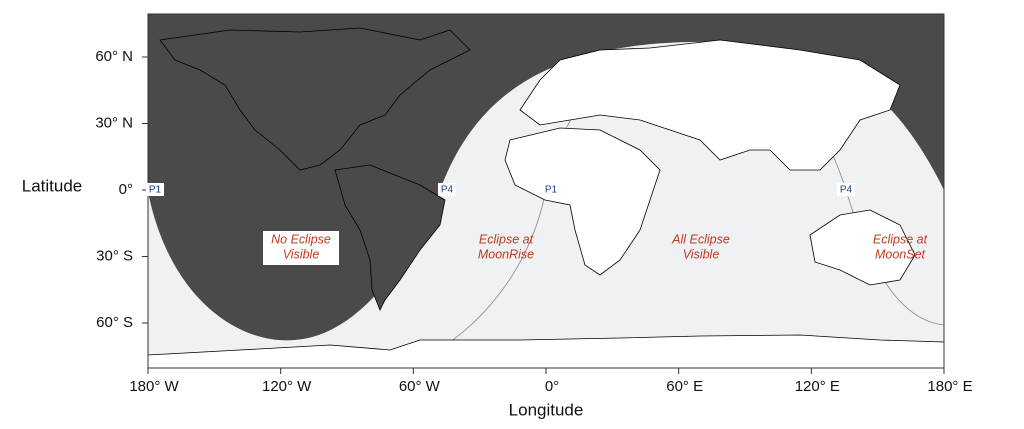 Image resolution: width=1024 pixels, height=429 pixels. Describe the element at coordinates (114, 56) in the screenshot. I see `y-tick-label: 60° N` at that location.